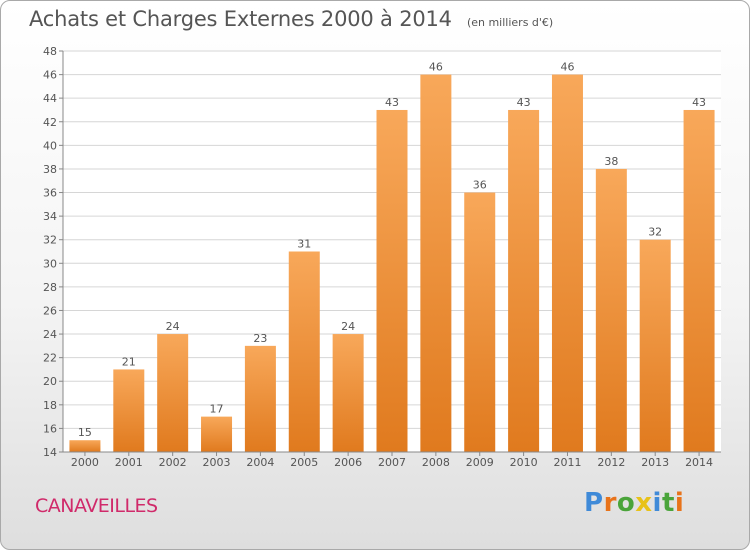  Describe the element at coordinates (50, 381) in the screenshot. I see `y-tick-label: 20` at that location.